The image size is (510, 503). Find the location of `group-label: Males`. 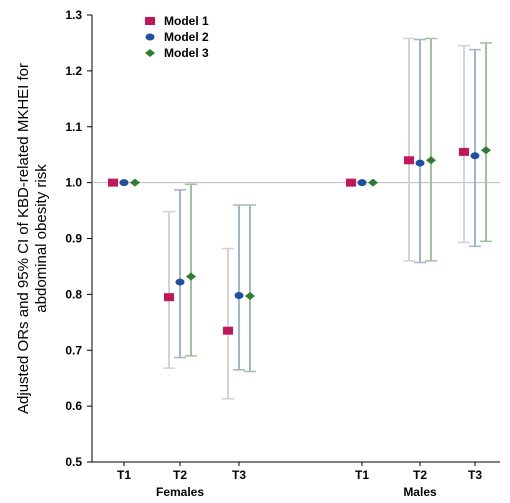

group-label: Males is located at coordinates (420, 492).